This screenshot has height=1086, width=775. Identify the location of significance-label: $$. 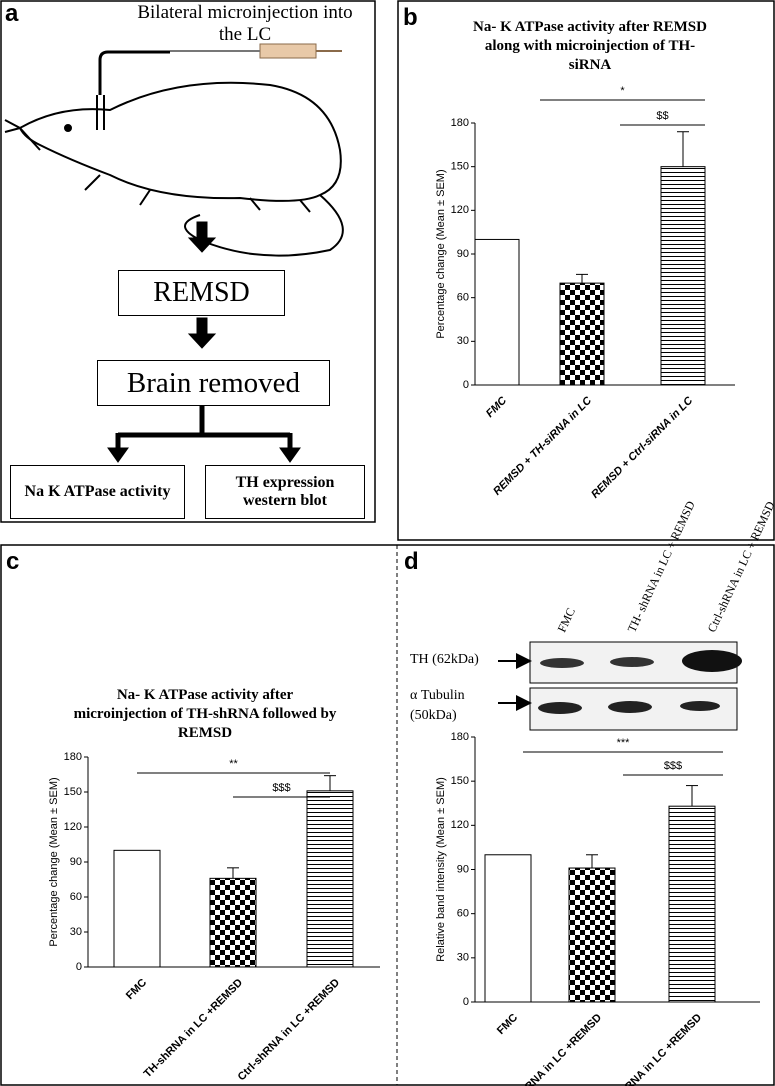
(662, 116).